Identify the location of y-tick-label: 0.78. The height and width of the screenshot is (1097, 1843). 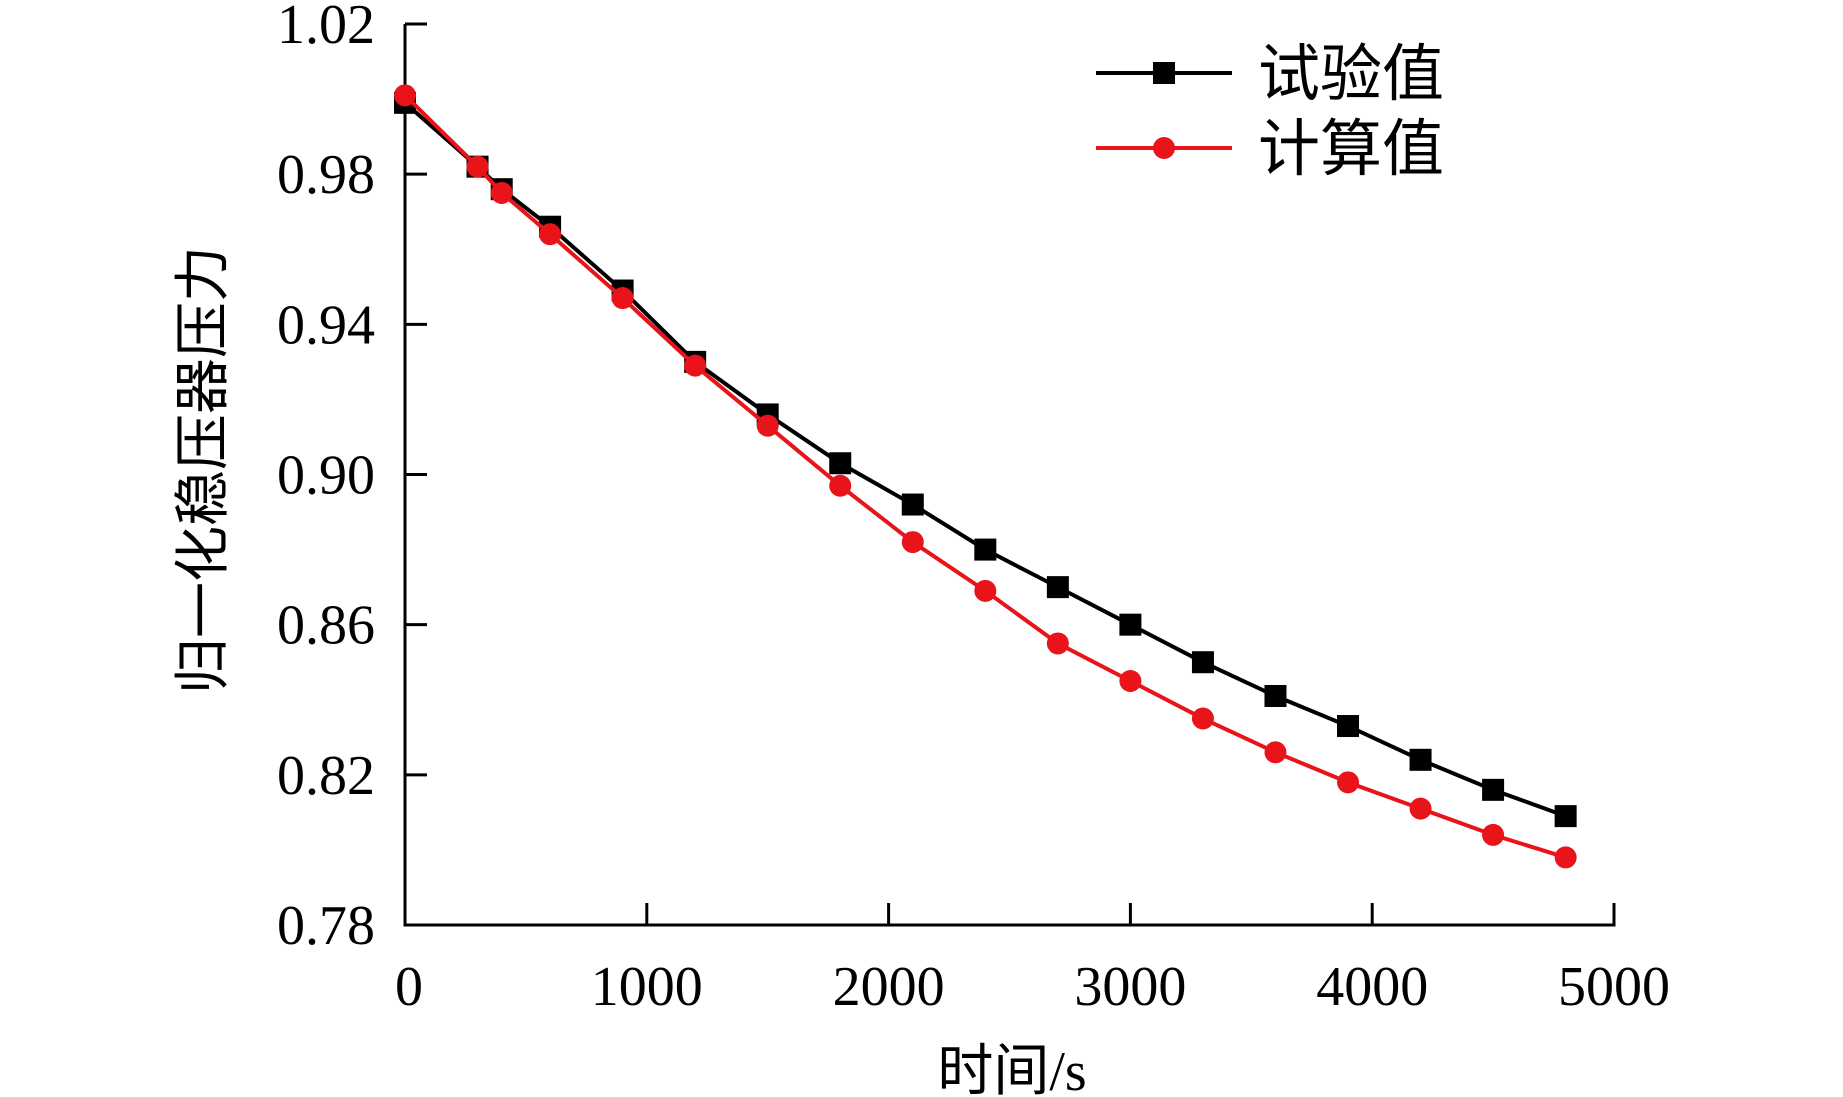
(326, 926).